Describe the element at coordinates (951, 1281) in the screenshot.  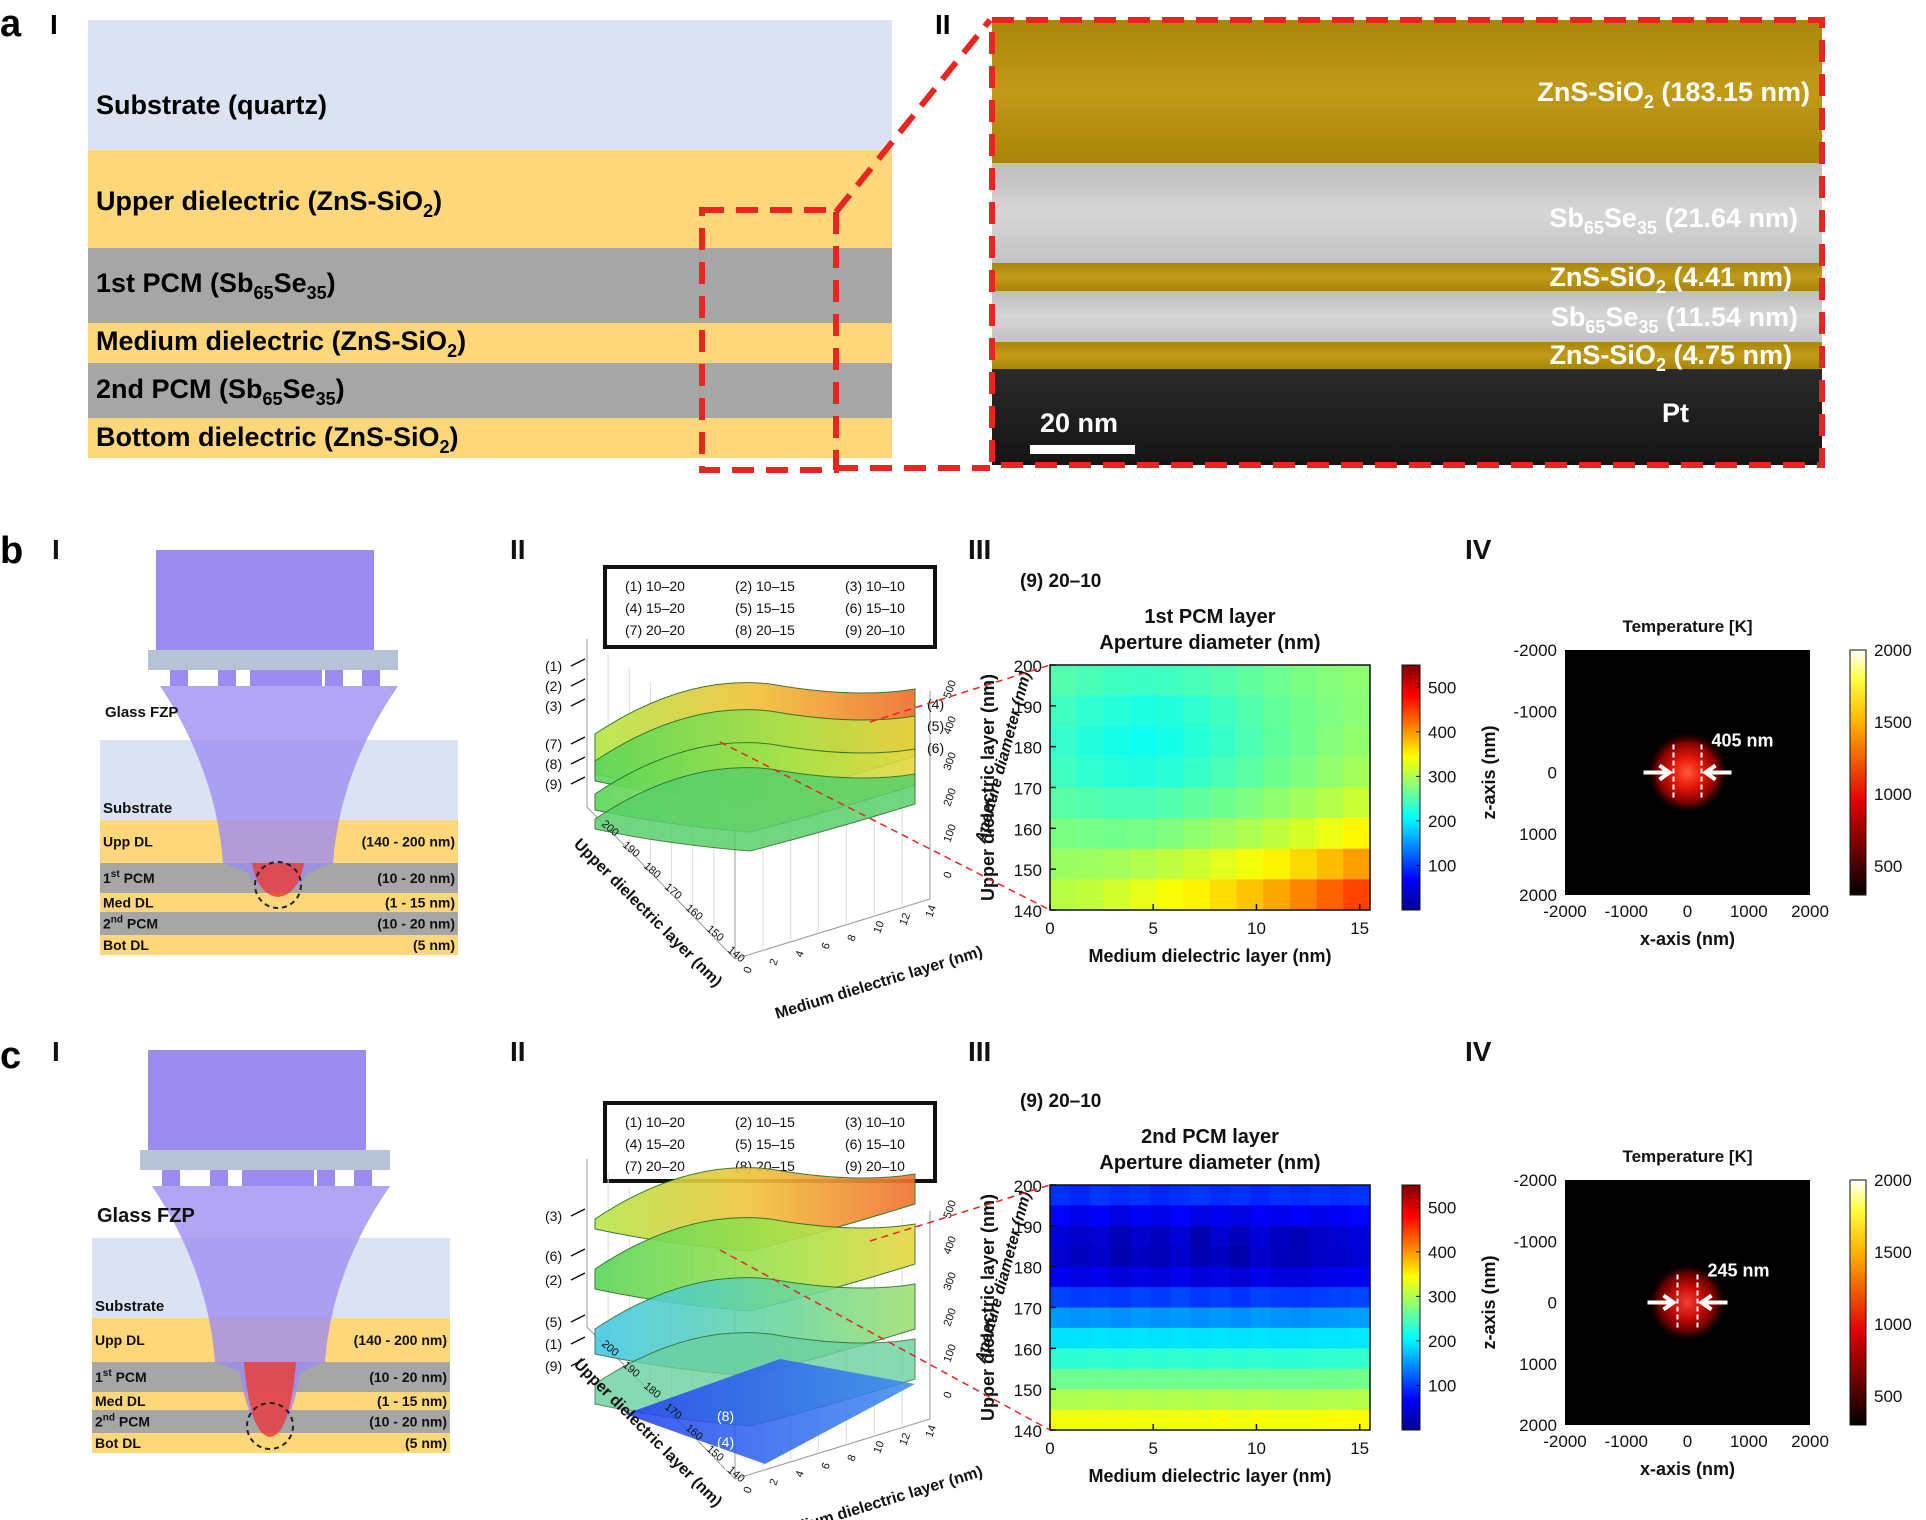
I see `z-tick: 300` at that location.